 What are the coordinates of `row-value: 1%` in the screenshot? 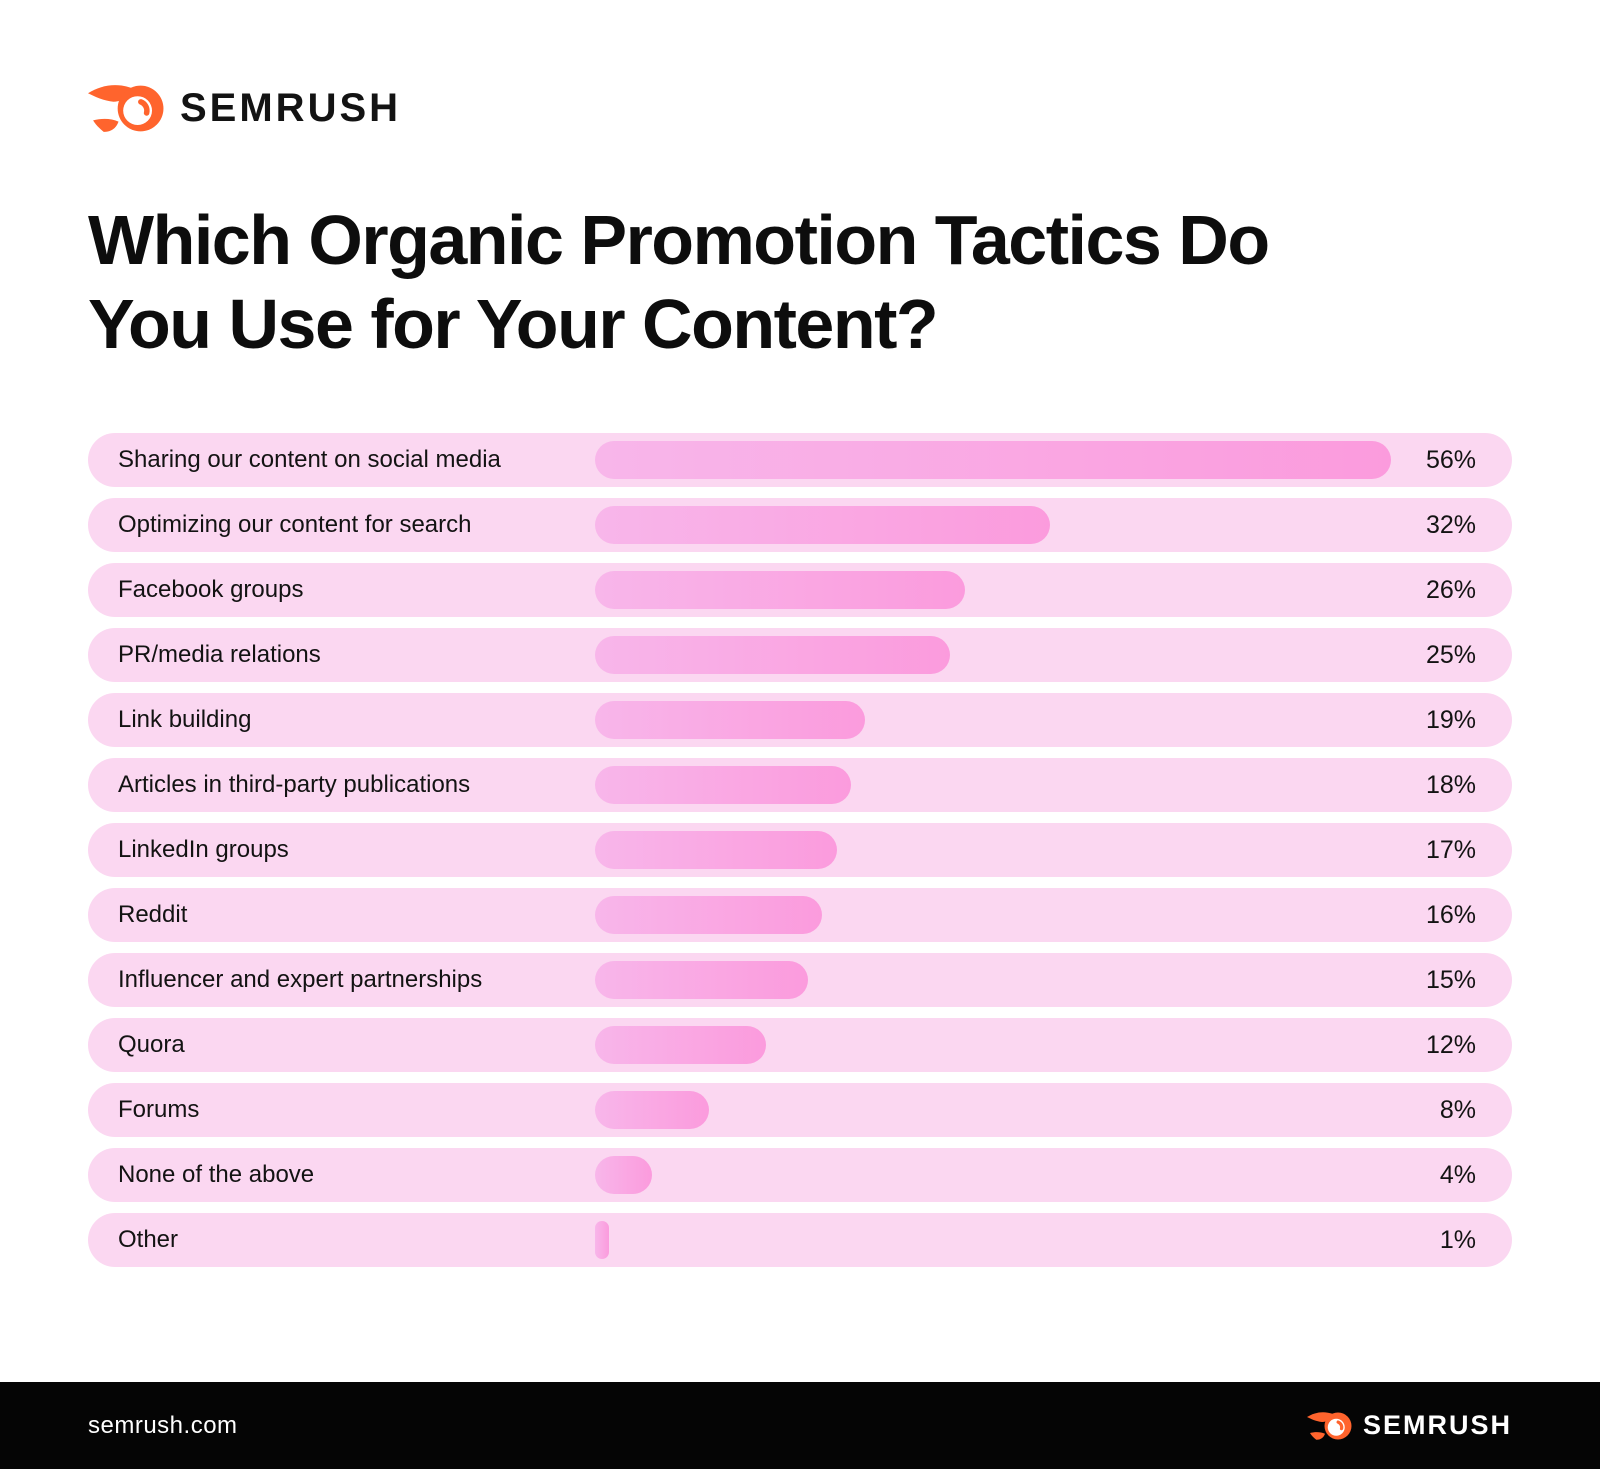 It's located at (1457, 1239).